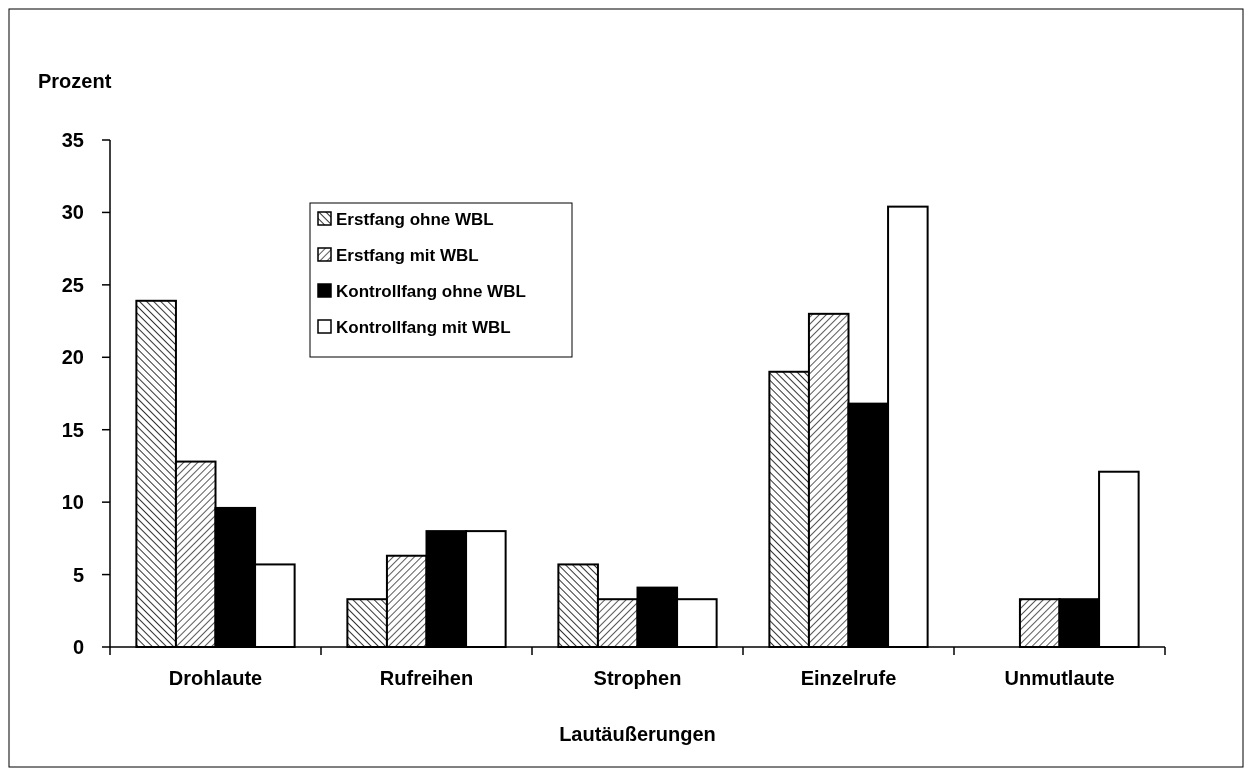  What do you see at coordinates (72, 429) in the screenshot?
I see `y-tick-label: 15` at bounding box center [72, 429].